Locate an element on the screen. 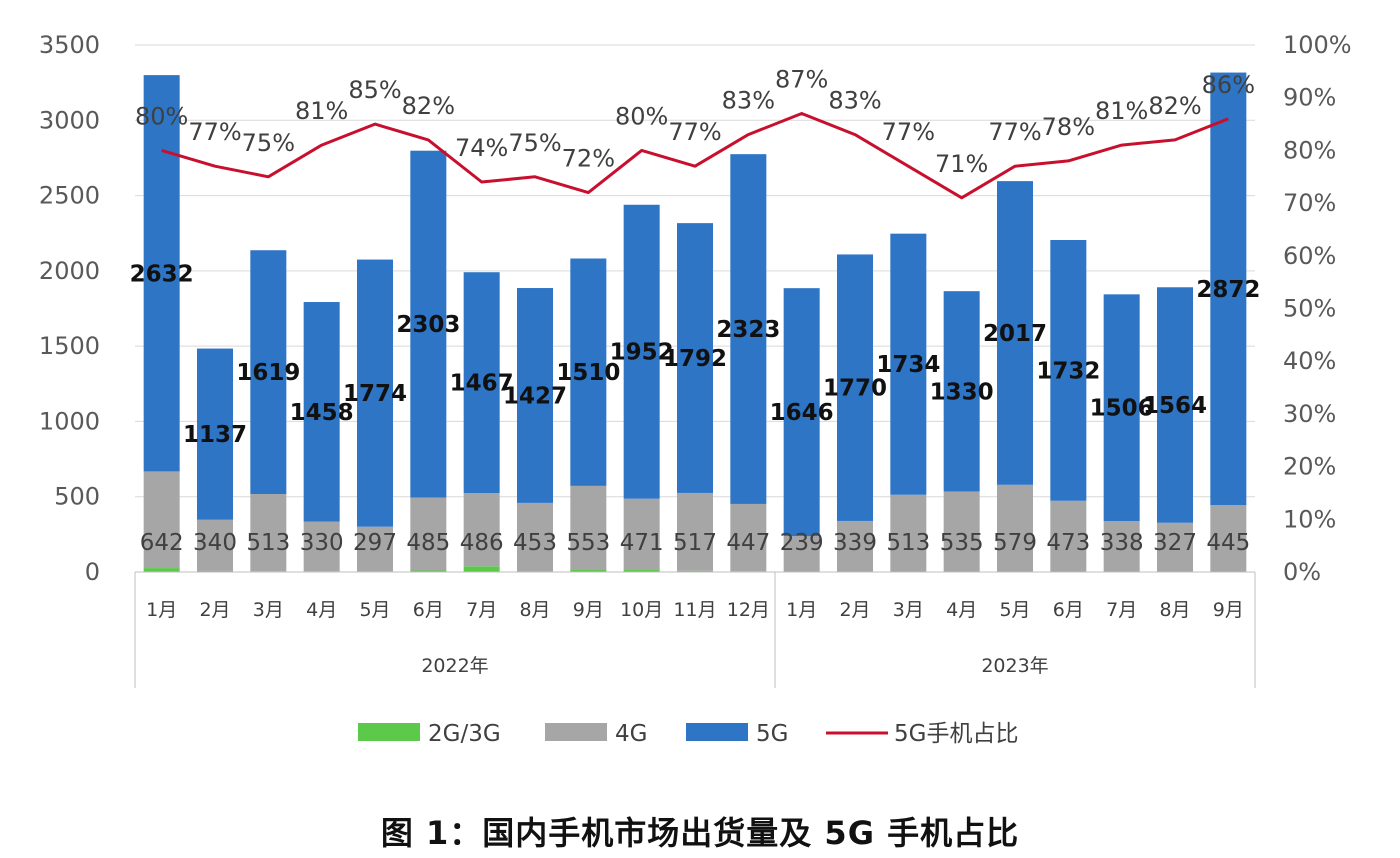  legend-item: 4G is located at coordinates (596, 734).